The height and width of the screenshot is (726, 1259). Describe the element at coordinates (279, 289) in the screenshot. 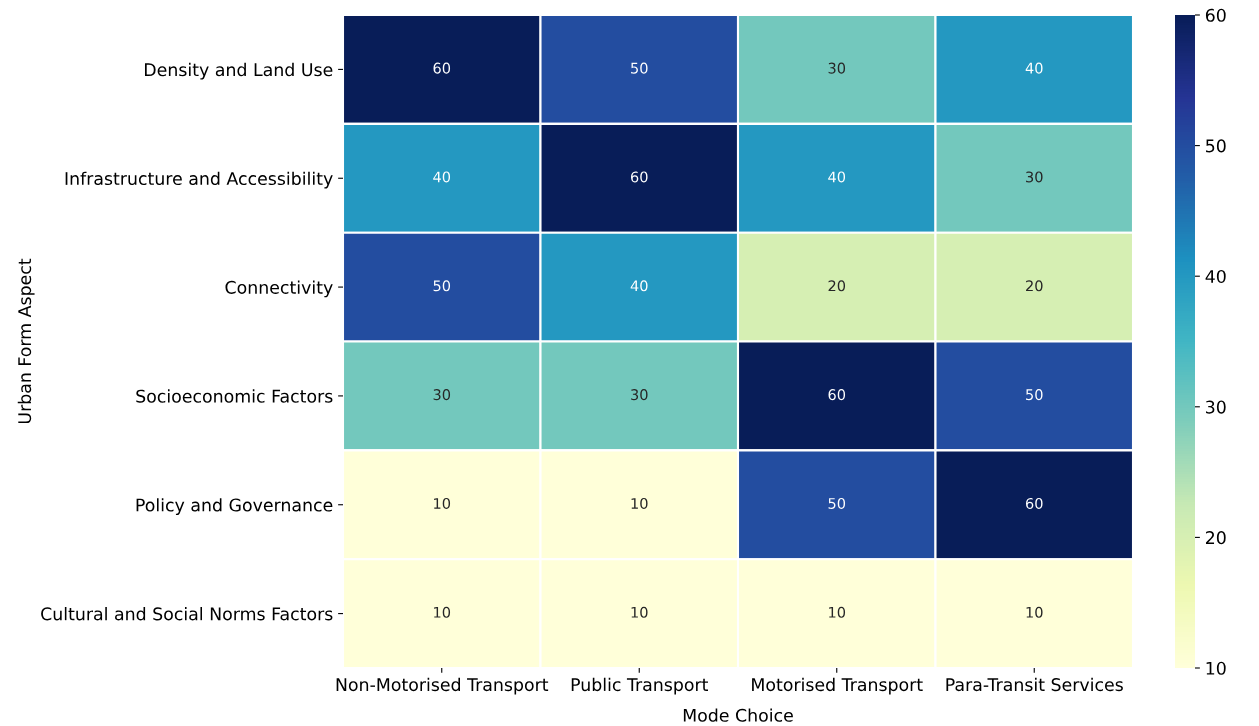

I see `y-tick-label: Connectivity` at that location.